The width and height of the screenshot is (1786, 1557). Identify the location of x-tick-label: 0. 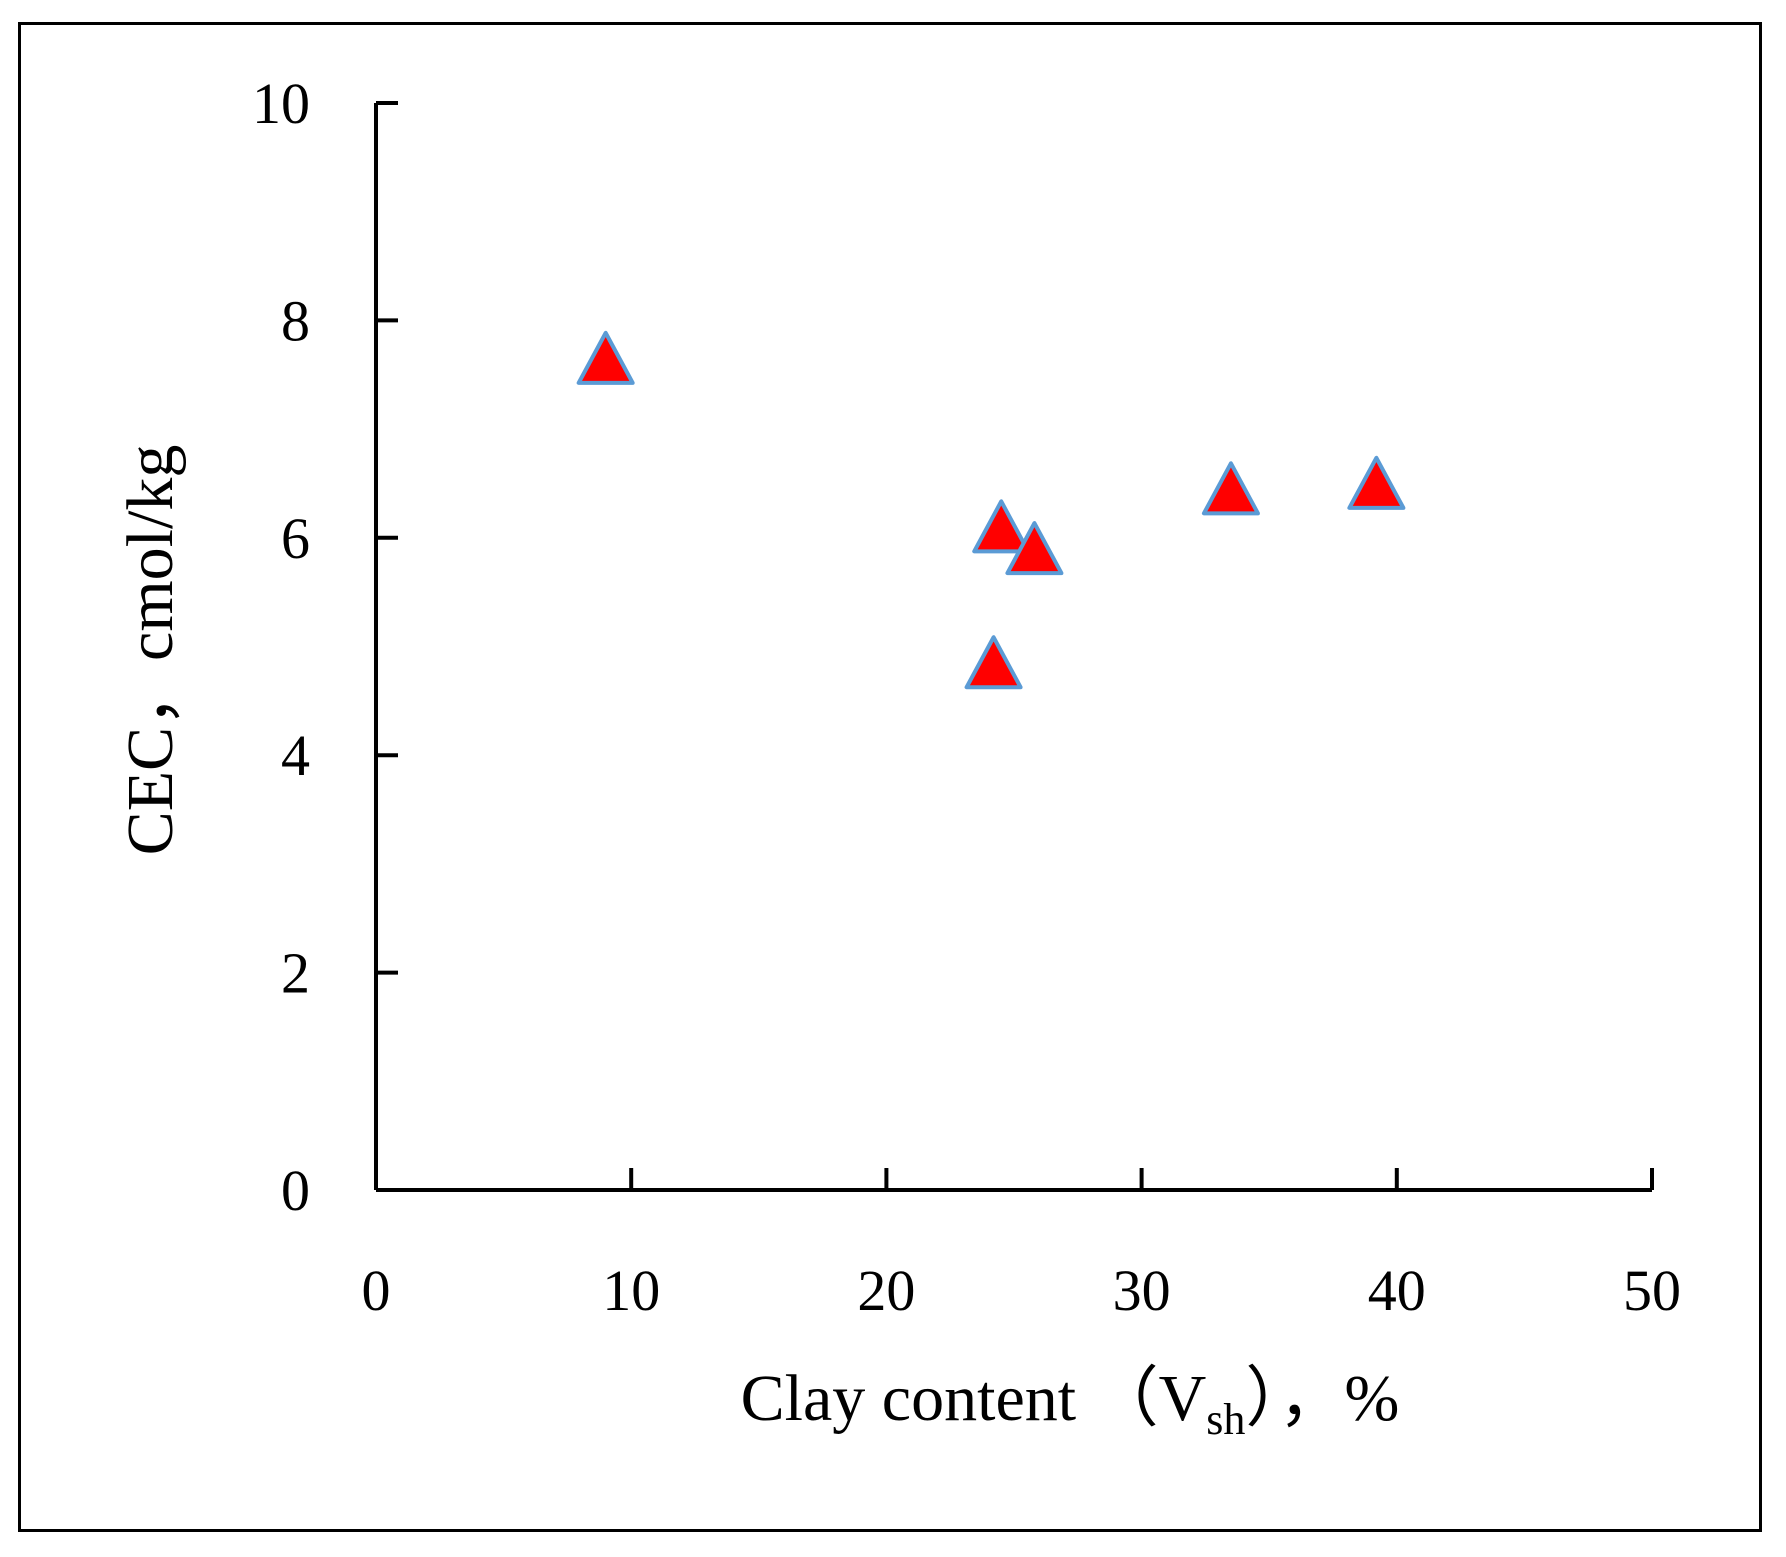
(376, 1290).